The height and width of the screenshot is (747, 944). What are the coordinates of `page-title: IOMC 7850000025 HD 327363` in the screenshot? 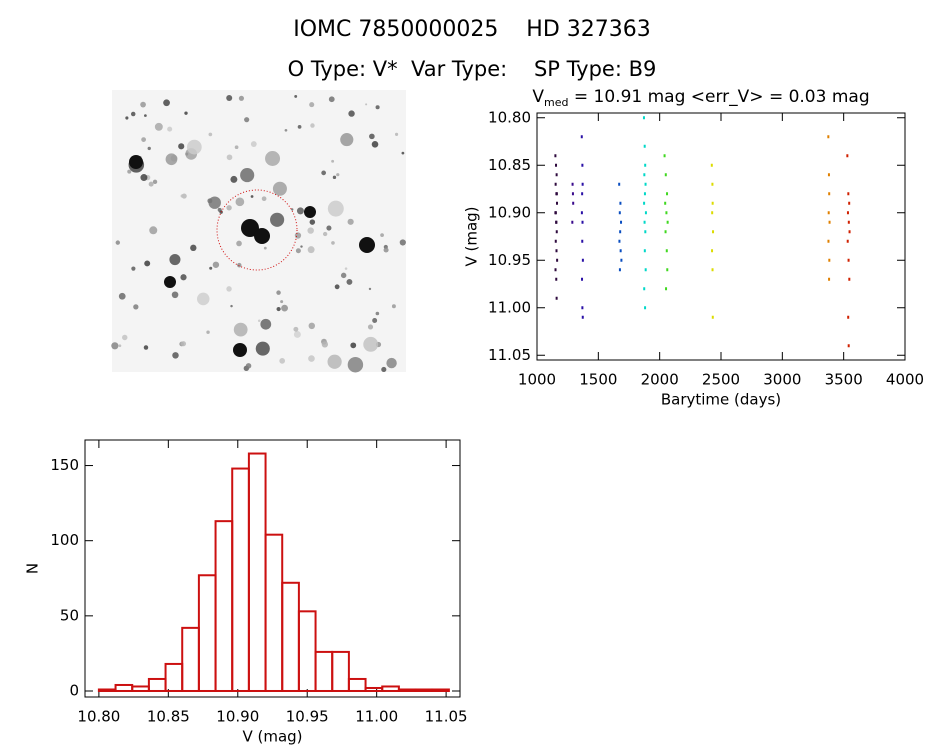 It's located at (472, 29).